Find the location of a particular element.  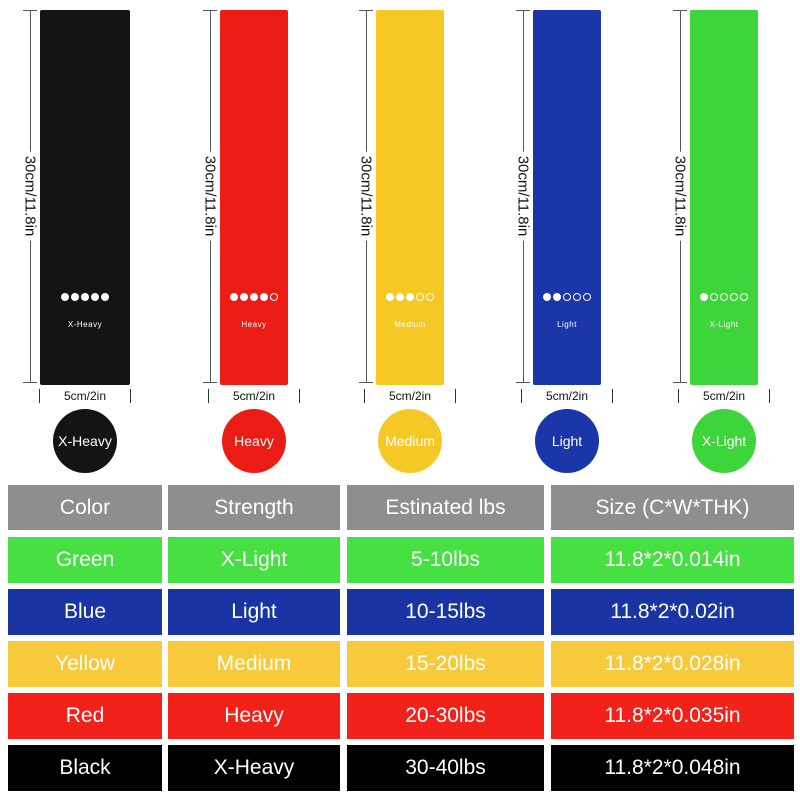

table-cell: Light is located at coordinates (254, 612).